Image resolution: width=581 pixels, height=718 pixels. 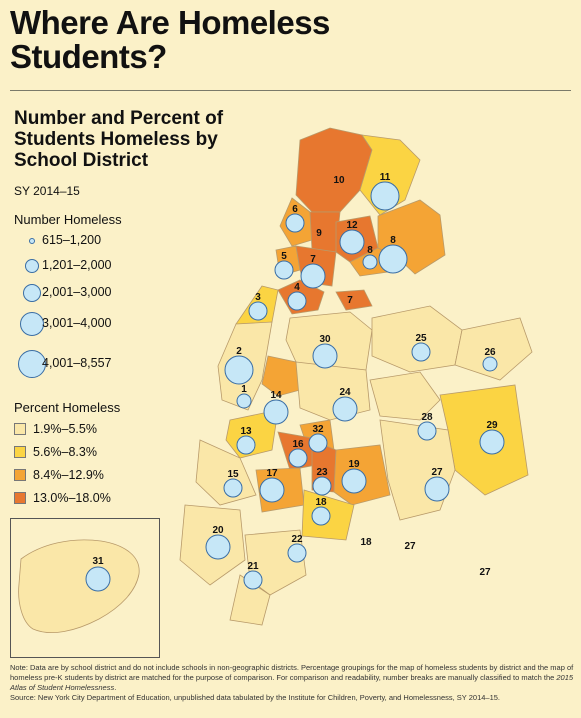 What do you see at coordinates (244, 401) in the screenshot?
I see `district-1-bubble` at bounding box center [244, 401].